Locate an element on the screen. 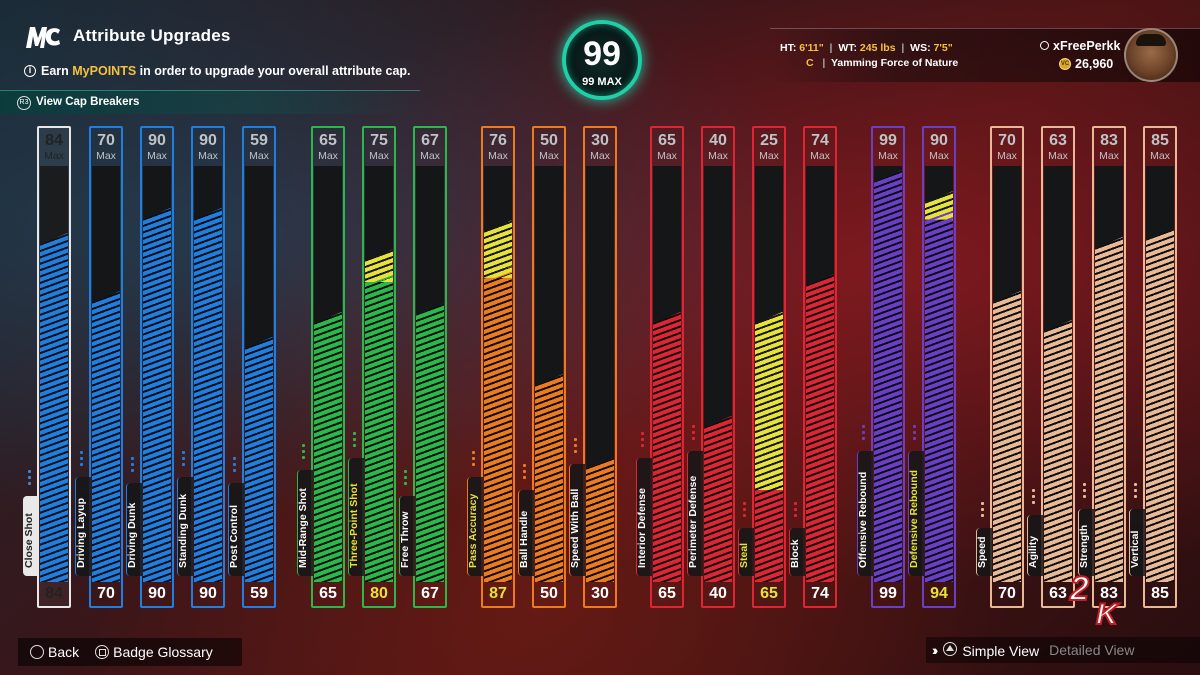 The height and width of the screenshot is (675, 1200). bar-boost is located at coordinates (769, 400).